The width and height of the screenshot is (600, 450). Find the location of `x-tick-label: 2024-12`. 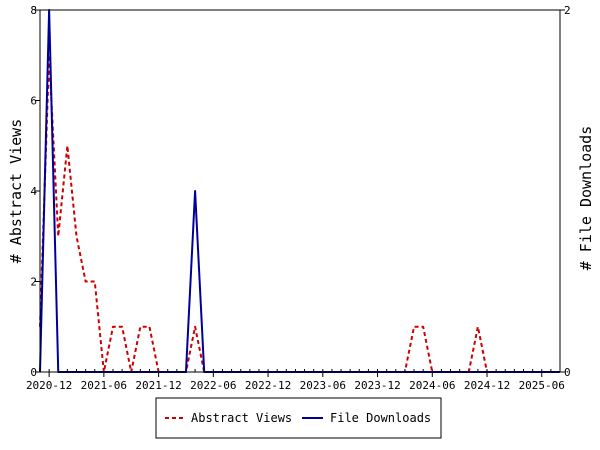

x-tick-label: 2024-12 is located at coordinates (487, 385).